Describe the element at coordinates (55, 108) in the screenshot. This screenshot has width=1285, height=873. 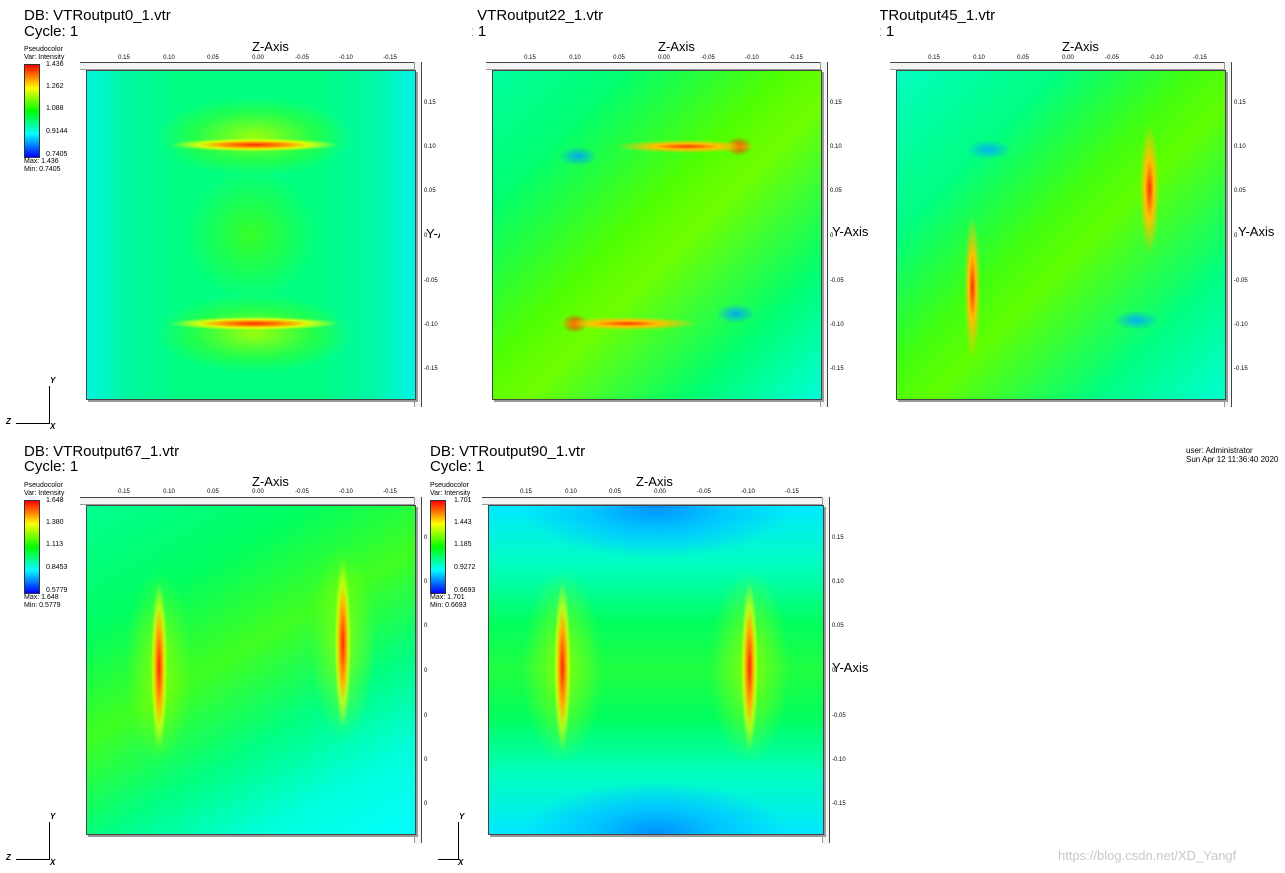
I see `legend-value: 1.088` at that location.